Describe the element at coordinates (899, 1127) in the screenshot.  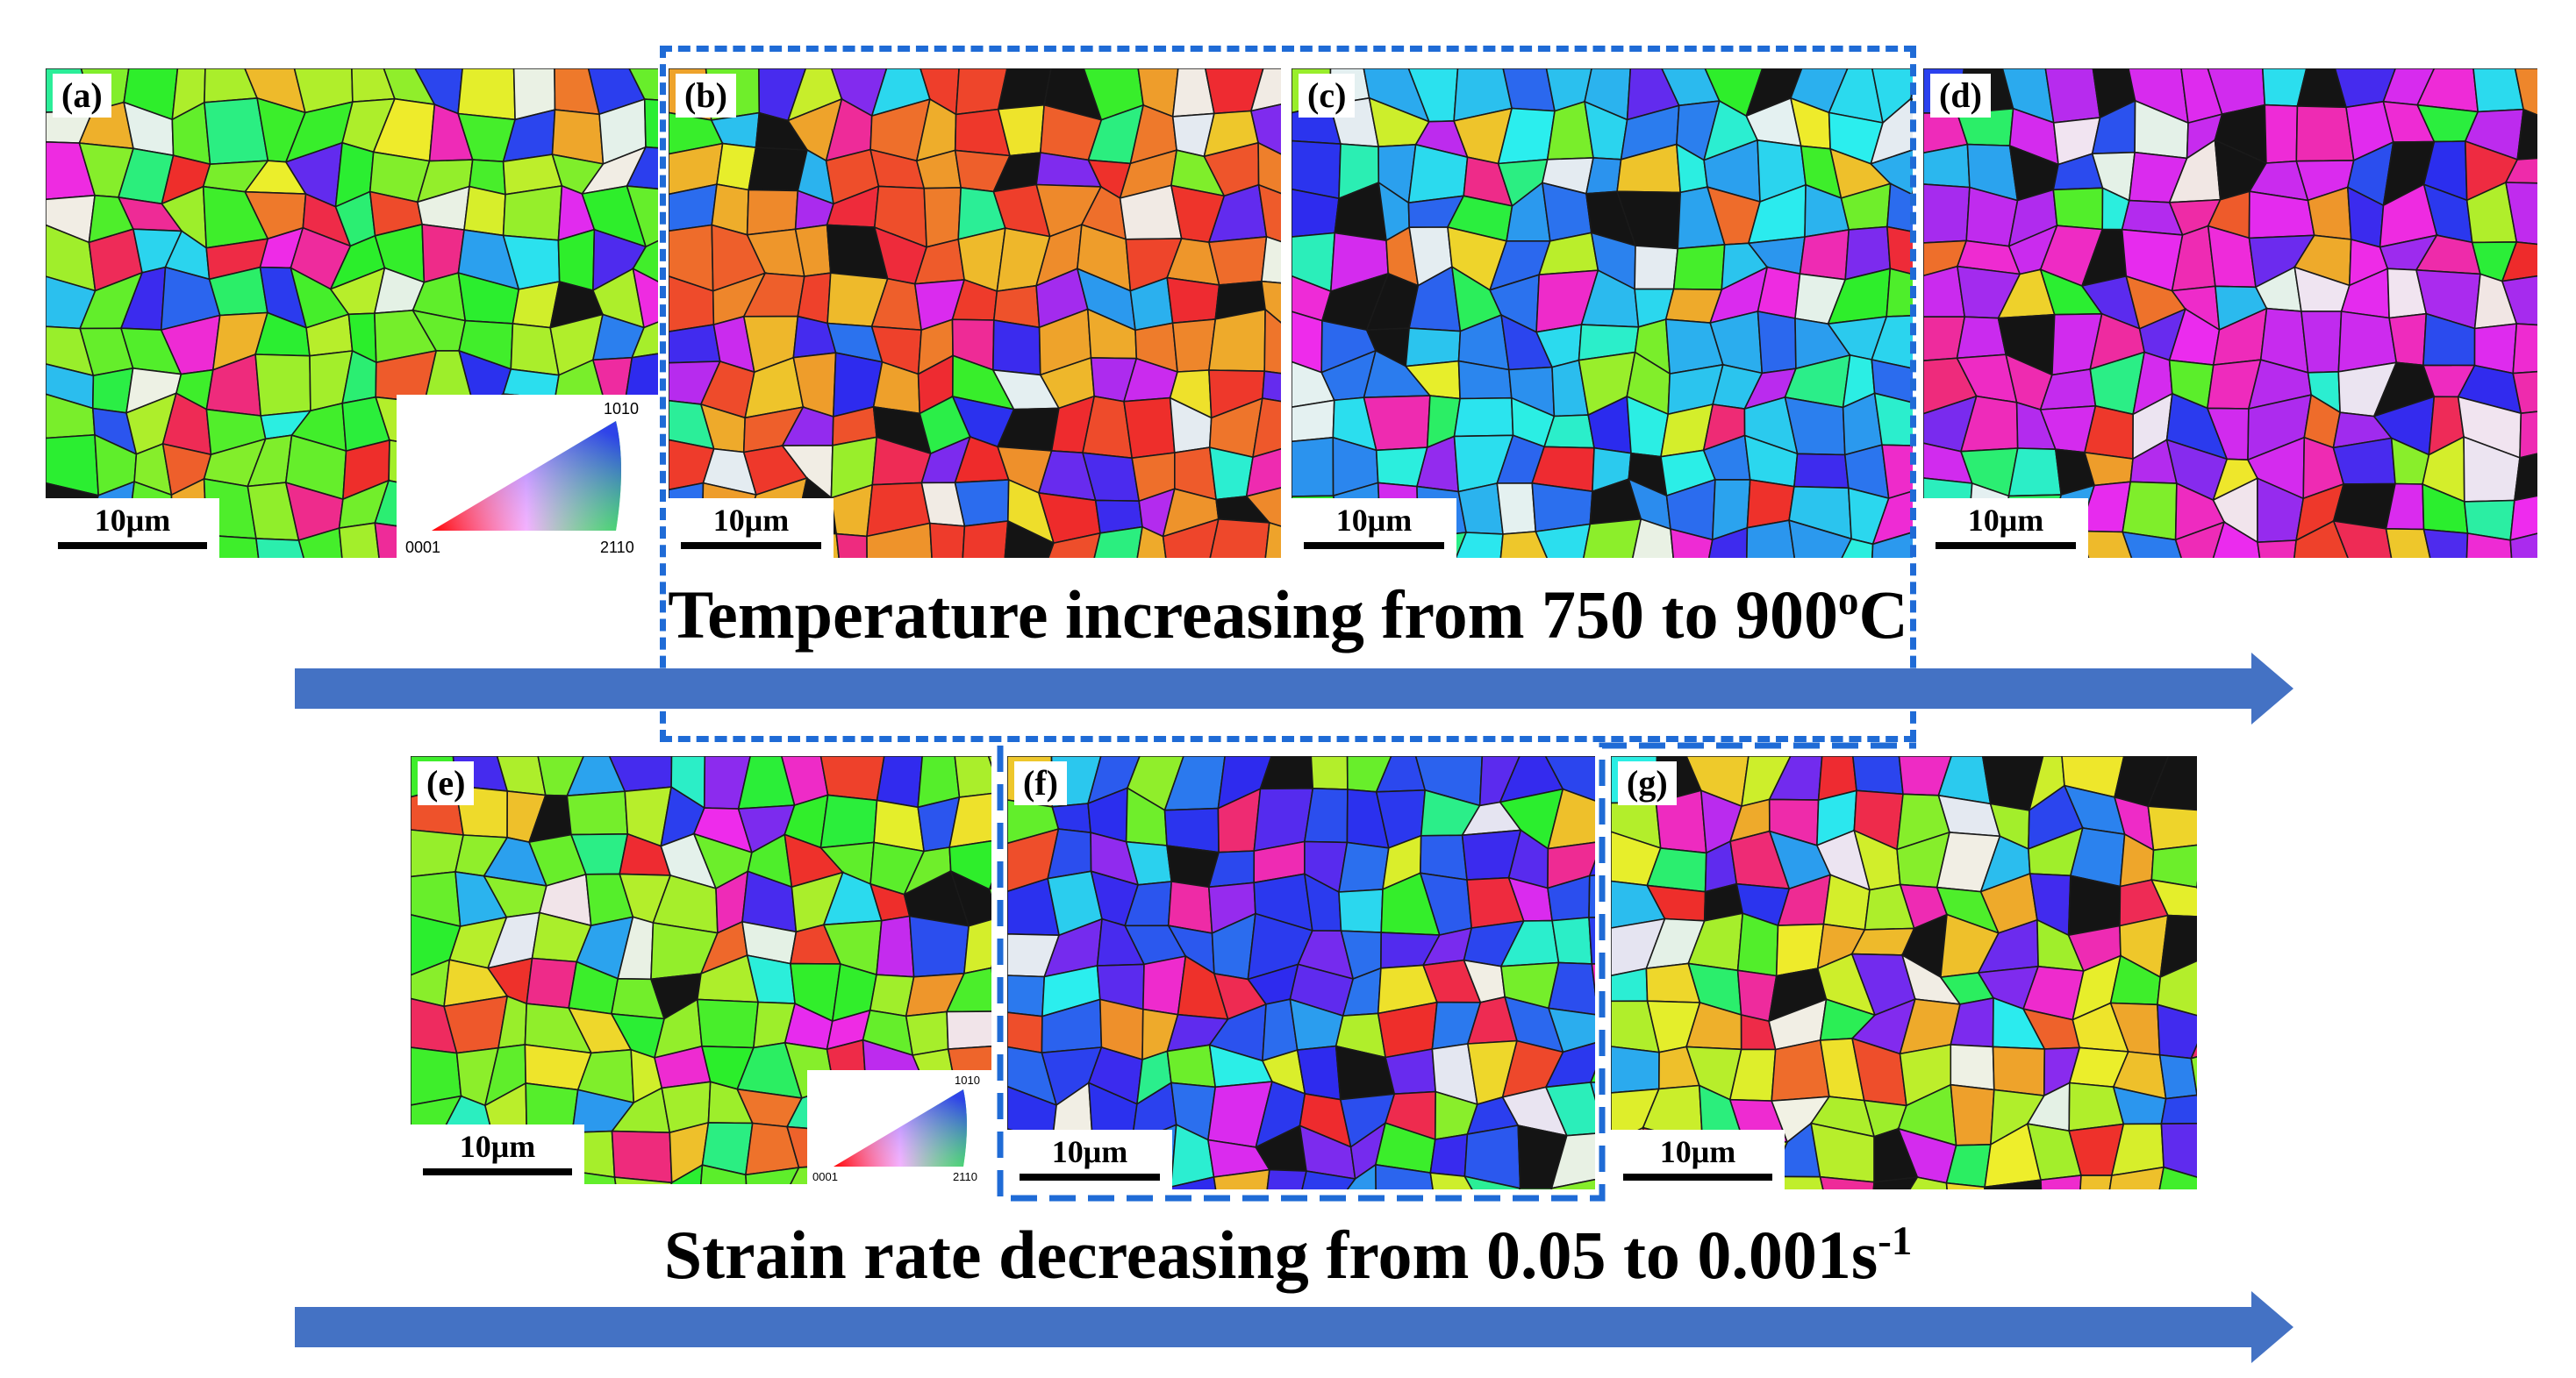
I see `ipf-color-key: 0001 2110 1010` at that location.